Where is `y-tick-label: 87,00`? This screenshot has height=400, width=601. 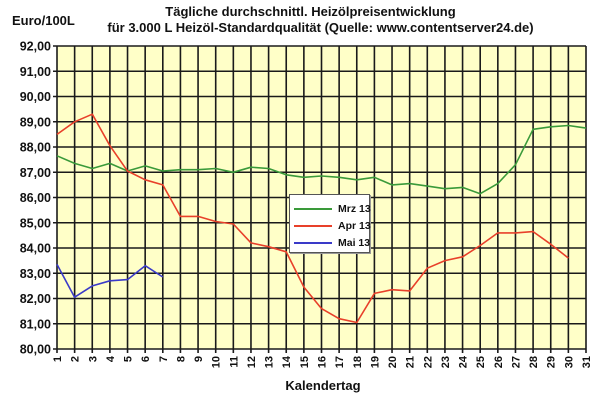
y-tick-label: 87,00 is located at coordinates (35, 173).